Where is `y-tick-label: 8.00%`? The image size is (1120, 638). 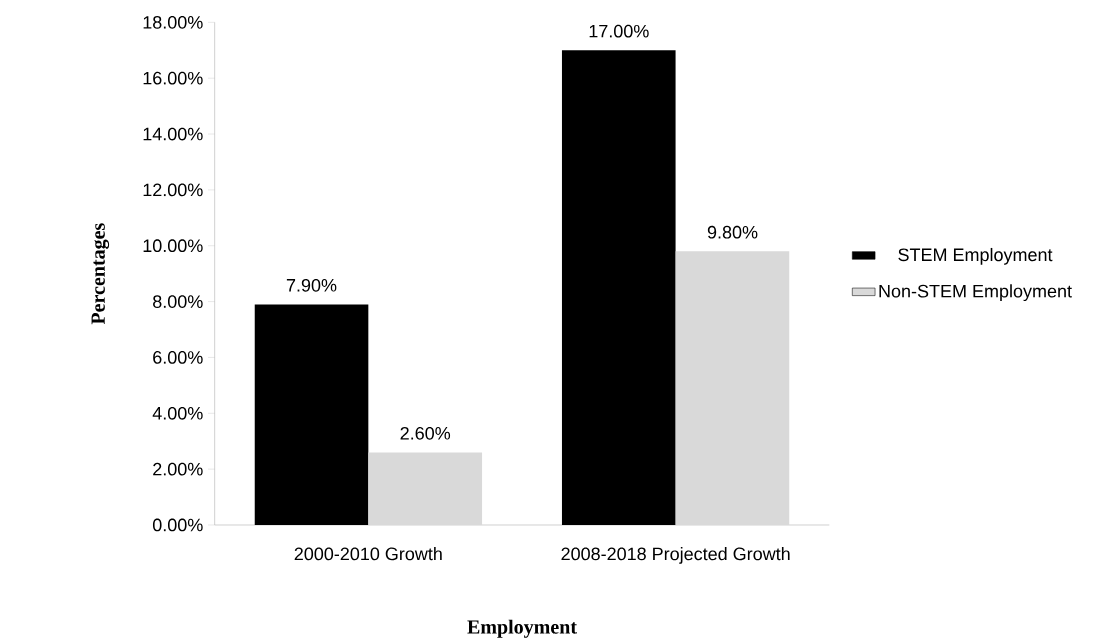
y-tick-label: 8.00% is located at coordinates (178, 301).